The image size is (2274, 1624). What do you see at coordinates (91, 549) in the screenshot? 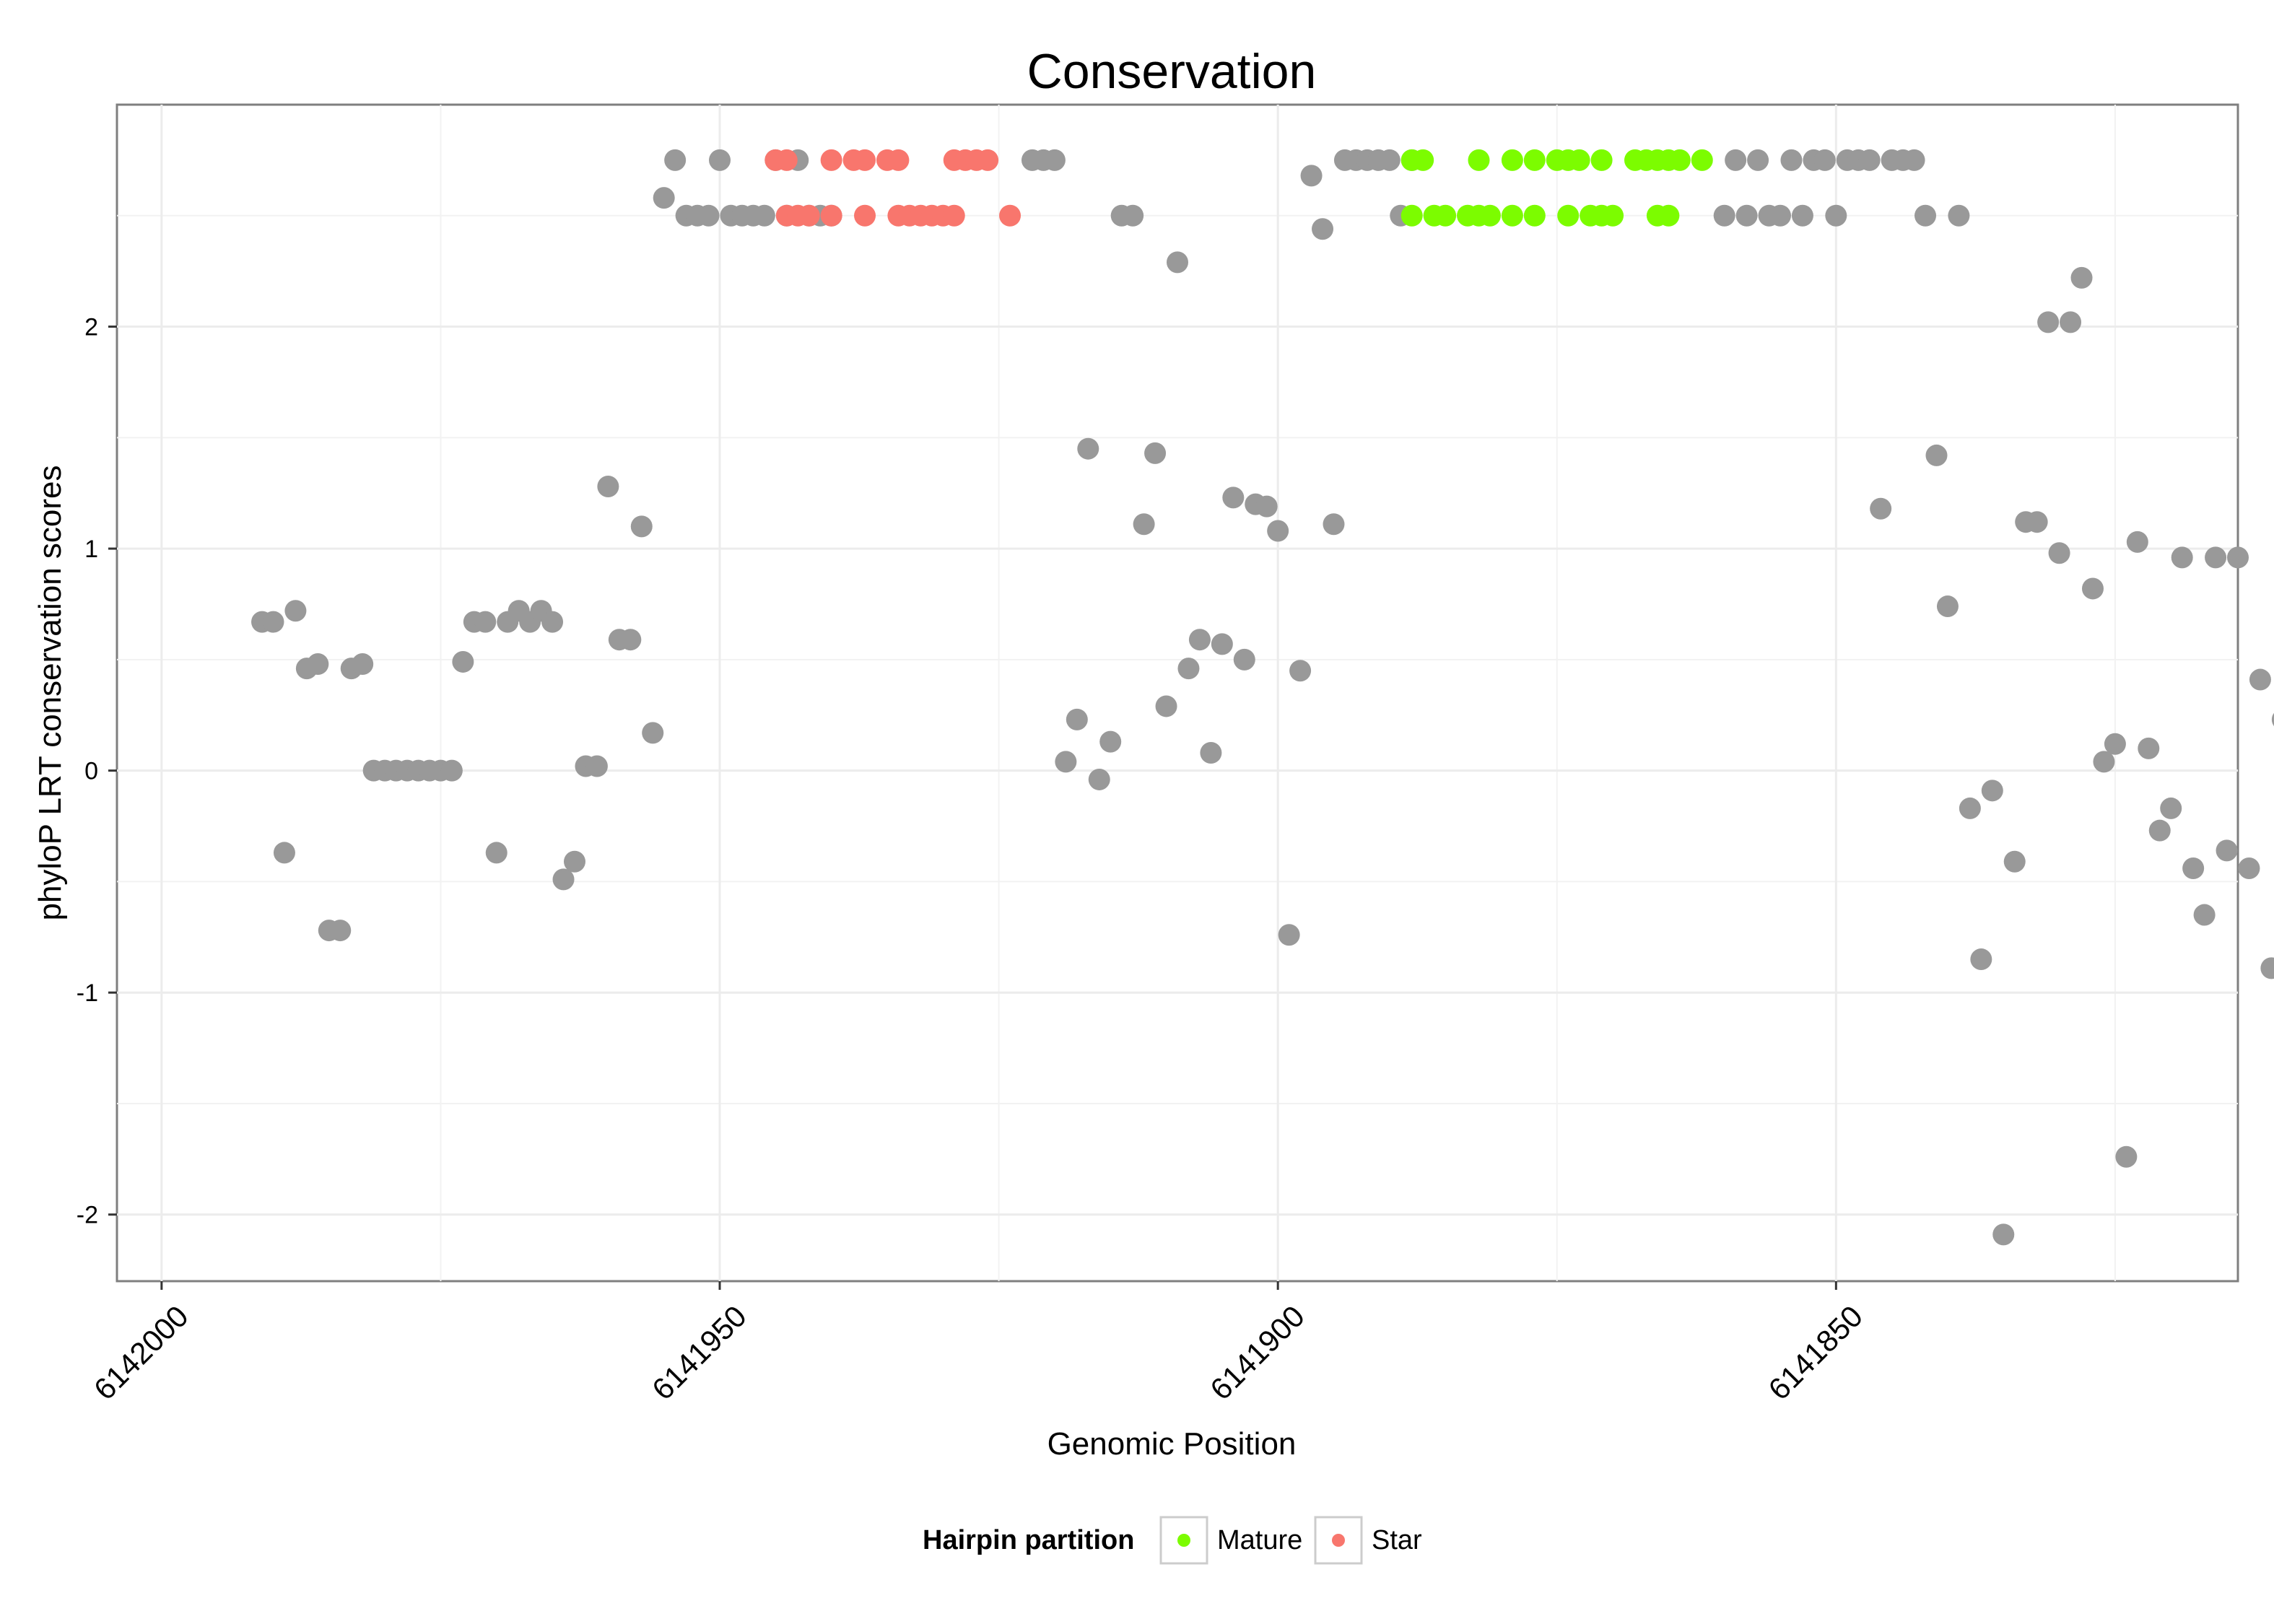
I see `y-tick-label: 1` at bounding box center [91, 549].